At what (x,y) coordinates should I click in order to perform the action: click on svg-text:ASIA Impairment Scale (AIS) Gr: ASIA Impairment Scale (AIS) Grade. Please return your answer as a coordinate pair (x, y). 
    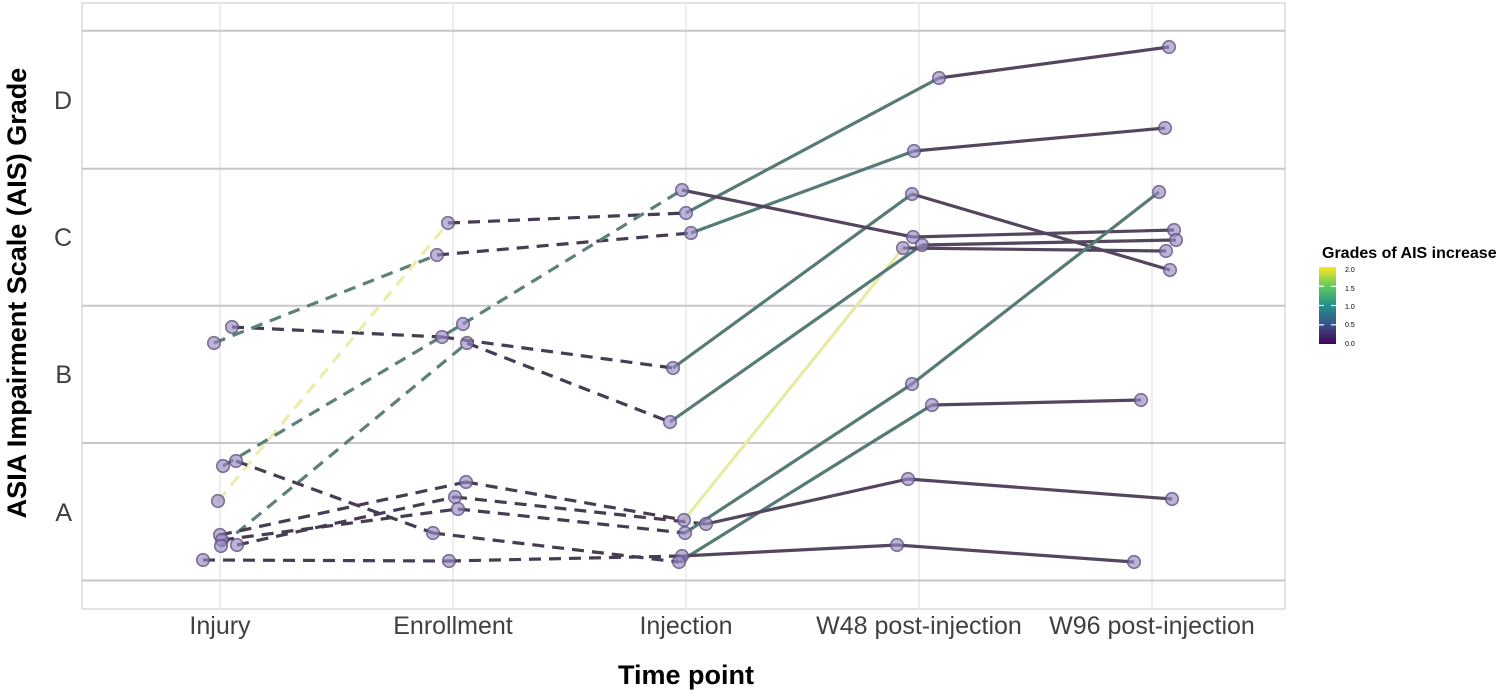
    Looking at the image, I should click on (17, 293).